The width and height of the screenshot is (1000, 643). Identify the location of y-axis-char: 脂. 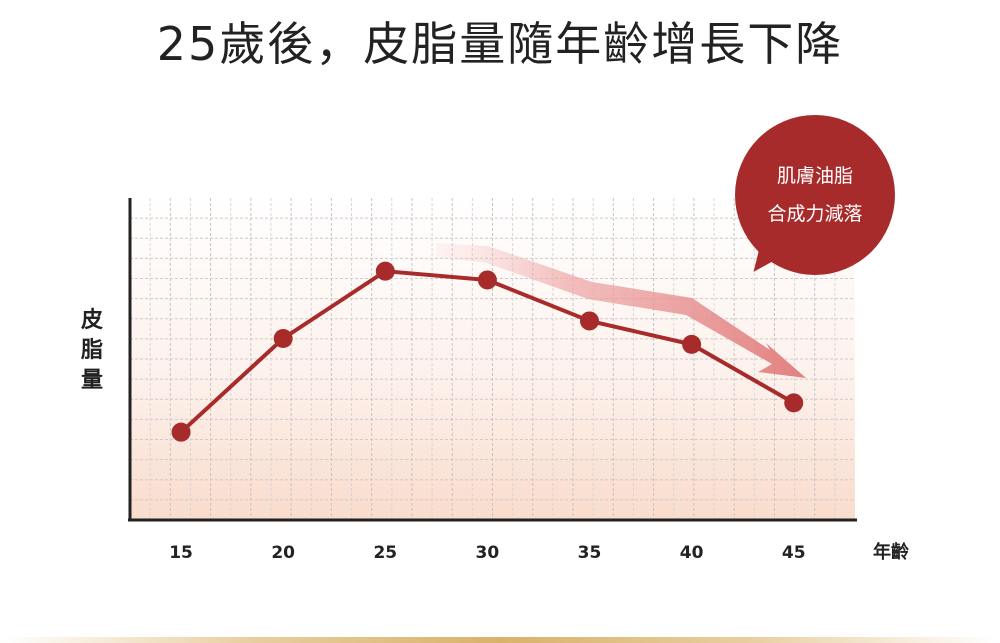
(91, 350).